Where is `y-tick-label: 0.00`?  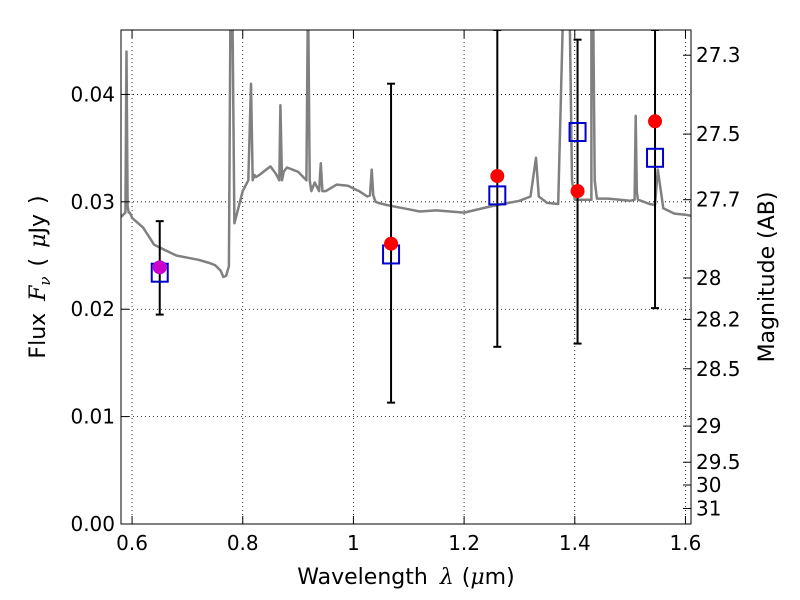
y-tick-label: 0.00 is located at coordinates (92, 524).